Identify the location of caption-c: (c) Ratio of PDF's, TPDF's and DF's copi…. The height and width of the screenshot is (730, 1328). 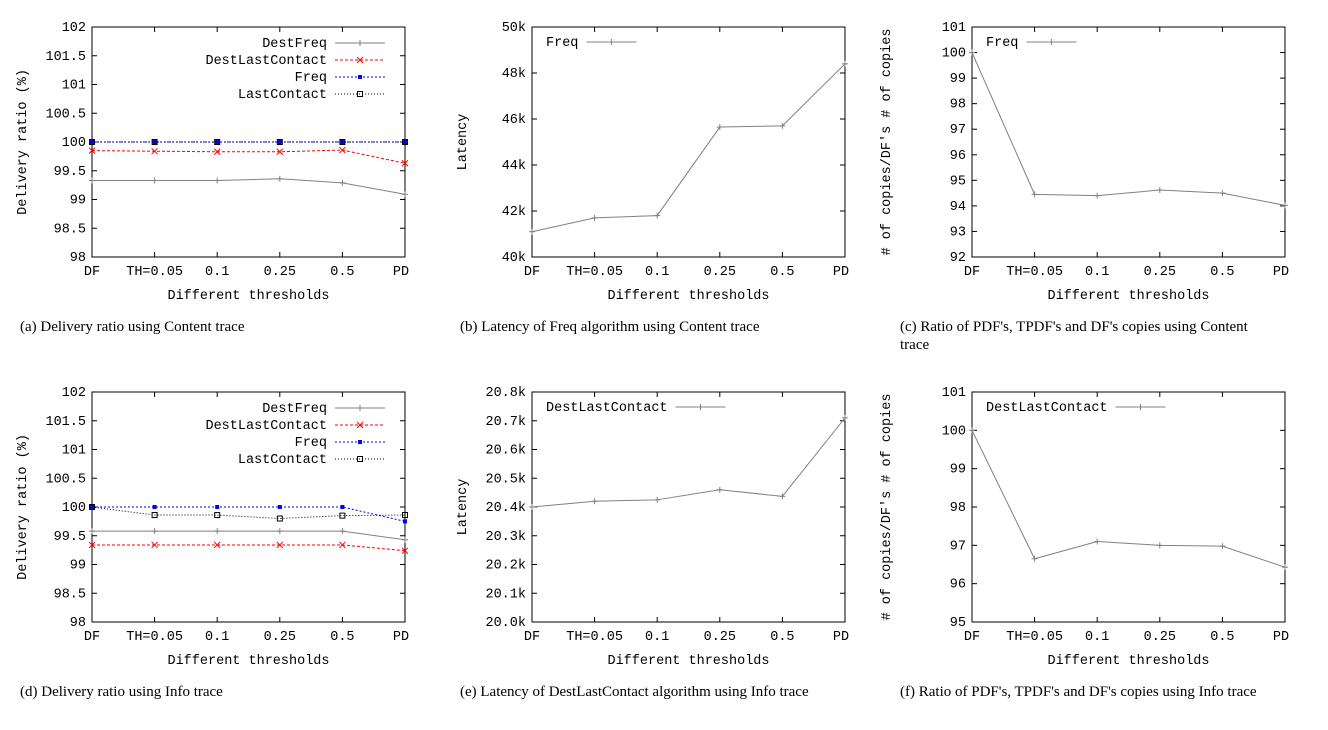
(1074, 336).